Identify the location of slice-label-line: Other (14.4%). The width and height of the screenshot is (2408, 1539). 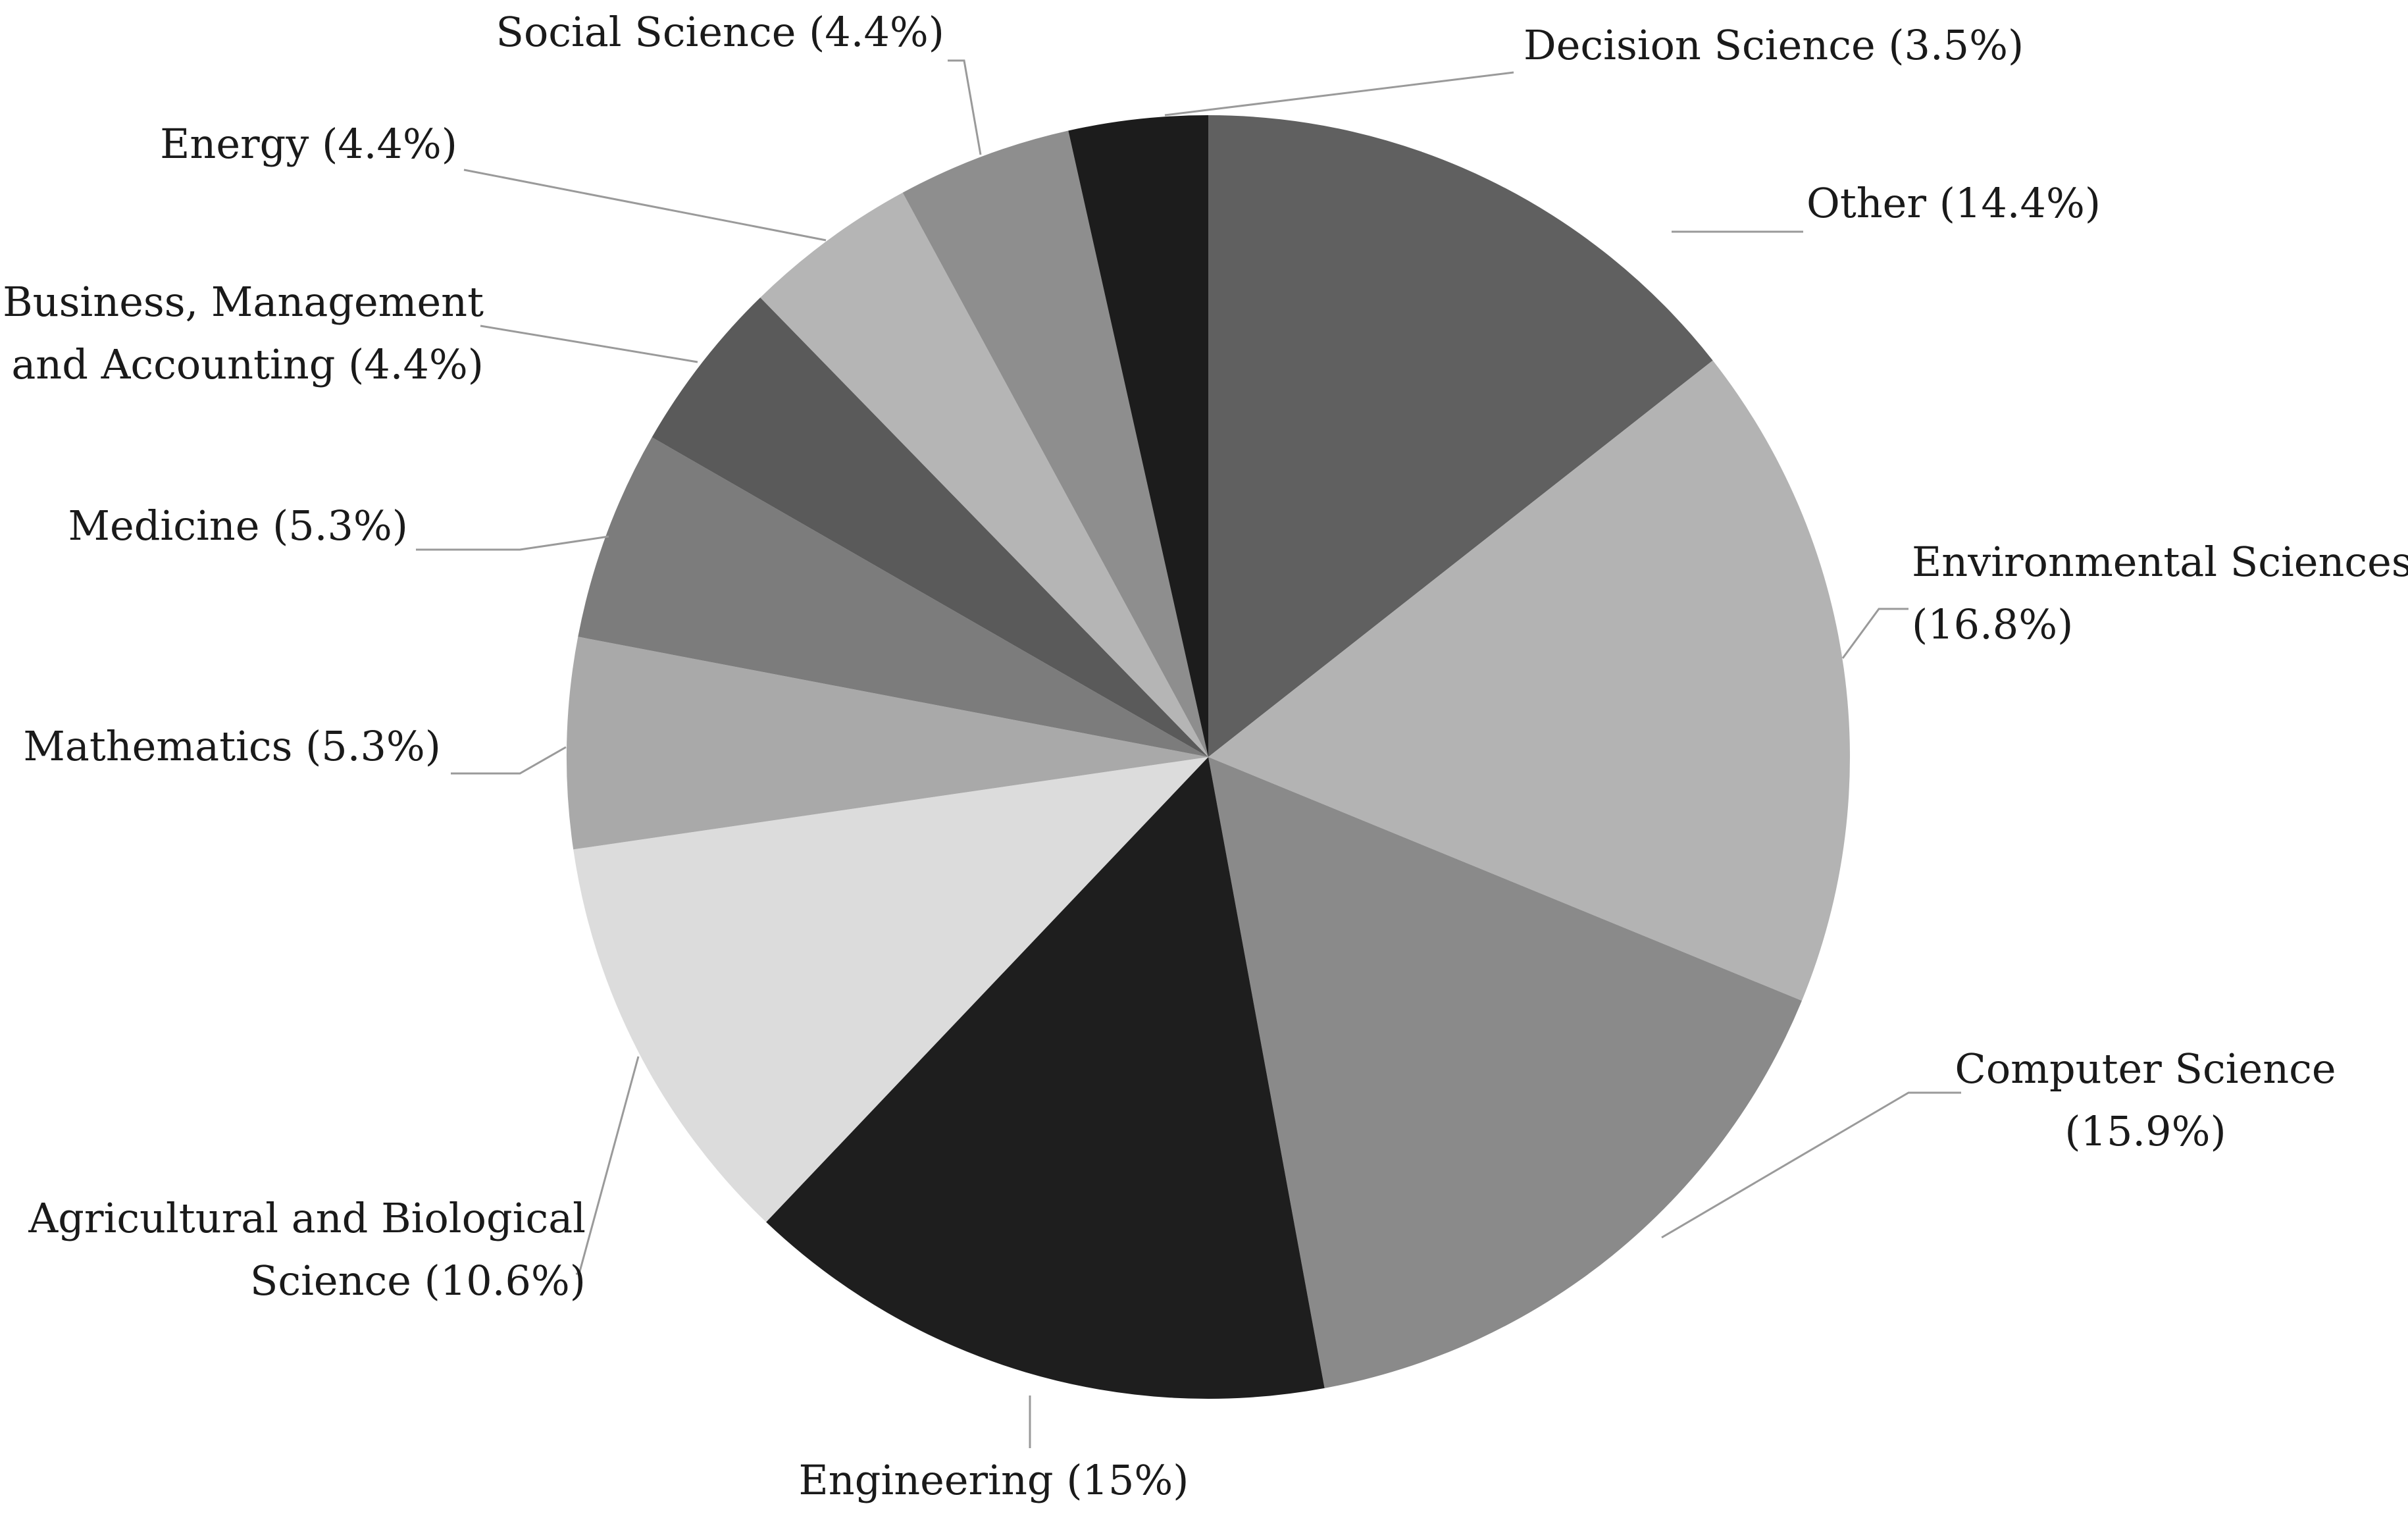
(1953, 203).